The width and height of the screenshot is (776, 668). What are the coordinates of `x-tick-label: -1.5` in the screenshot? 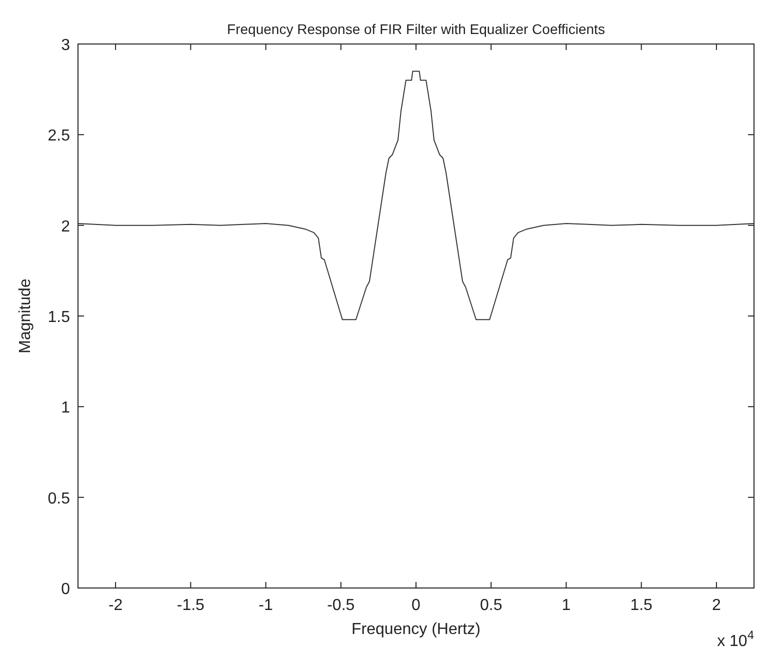 It's located at (190, 605).